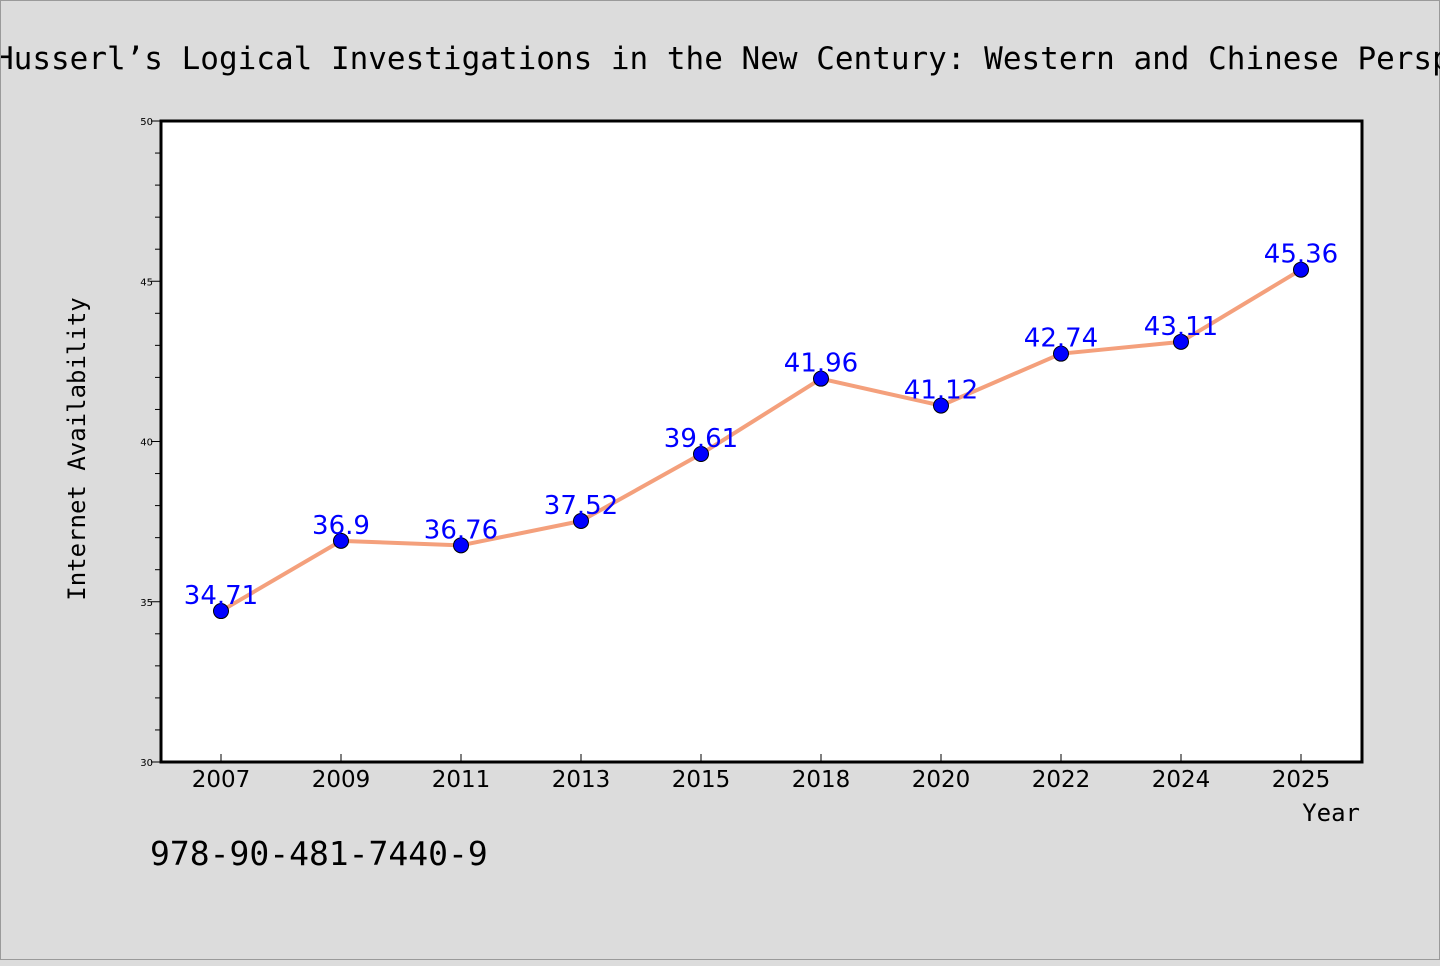  Describe the element at coordinates (581, 780) in the screenshot. I see `x-tick-label: 2013` at that location.